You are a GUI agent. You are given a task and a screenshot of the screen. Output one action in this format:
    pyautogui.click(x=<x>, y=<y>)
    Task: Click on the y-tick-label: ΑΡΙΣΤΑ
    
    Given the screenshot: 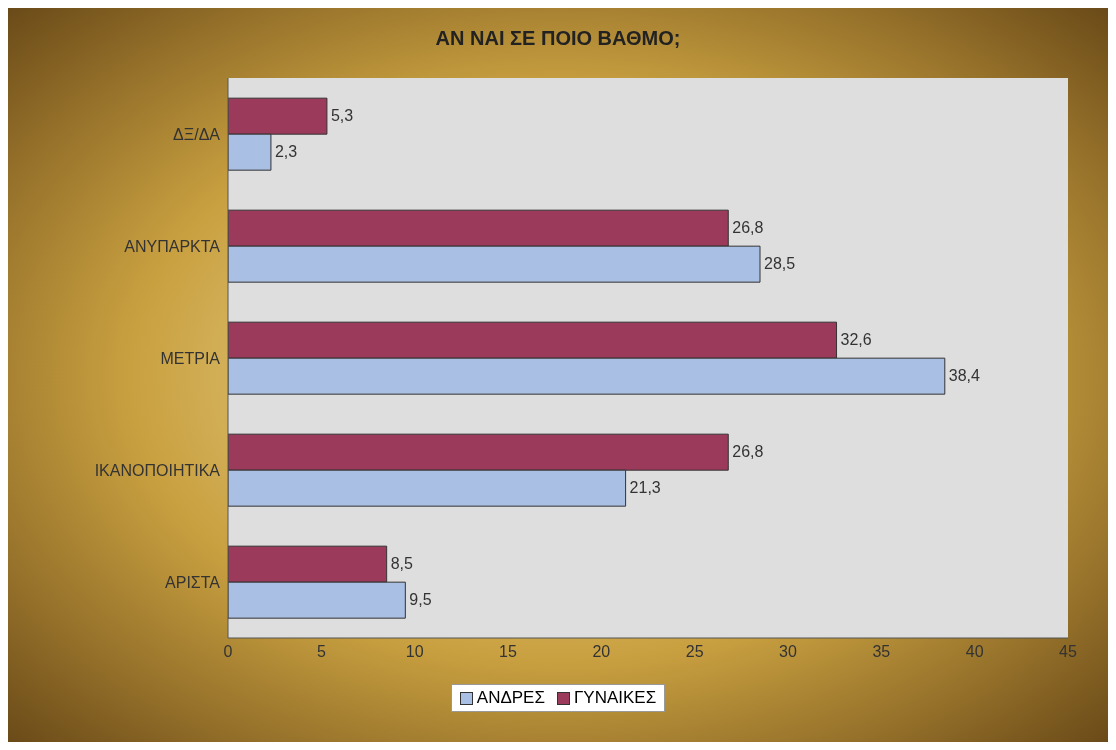 What is the action you would take?
    pyautogui.click(x=193, y=582)
    